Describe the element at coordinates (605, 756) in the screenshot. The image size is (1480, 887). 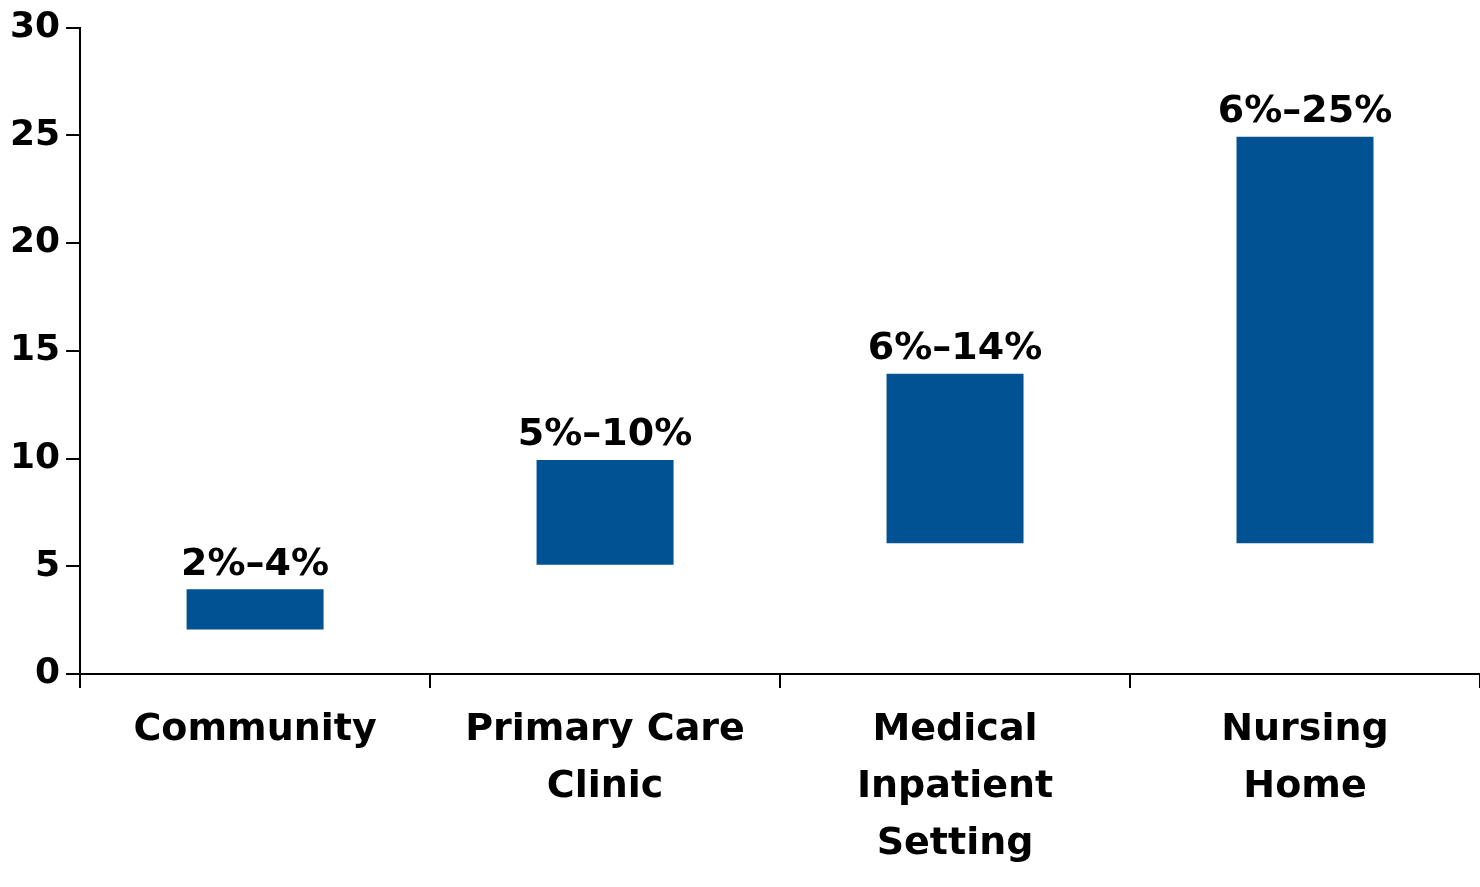
I see `x-tick-label: Primary Care Clinic` at that location.